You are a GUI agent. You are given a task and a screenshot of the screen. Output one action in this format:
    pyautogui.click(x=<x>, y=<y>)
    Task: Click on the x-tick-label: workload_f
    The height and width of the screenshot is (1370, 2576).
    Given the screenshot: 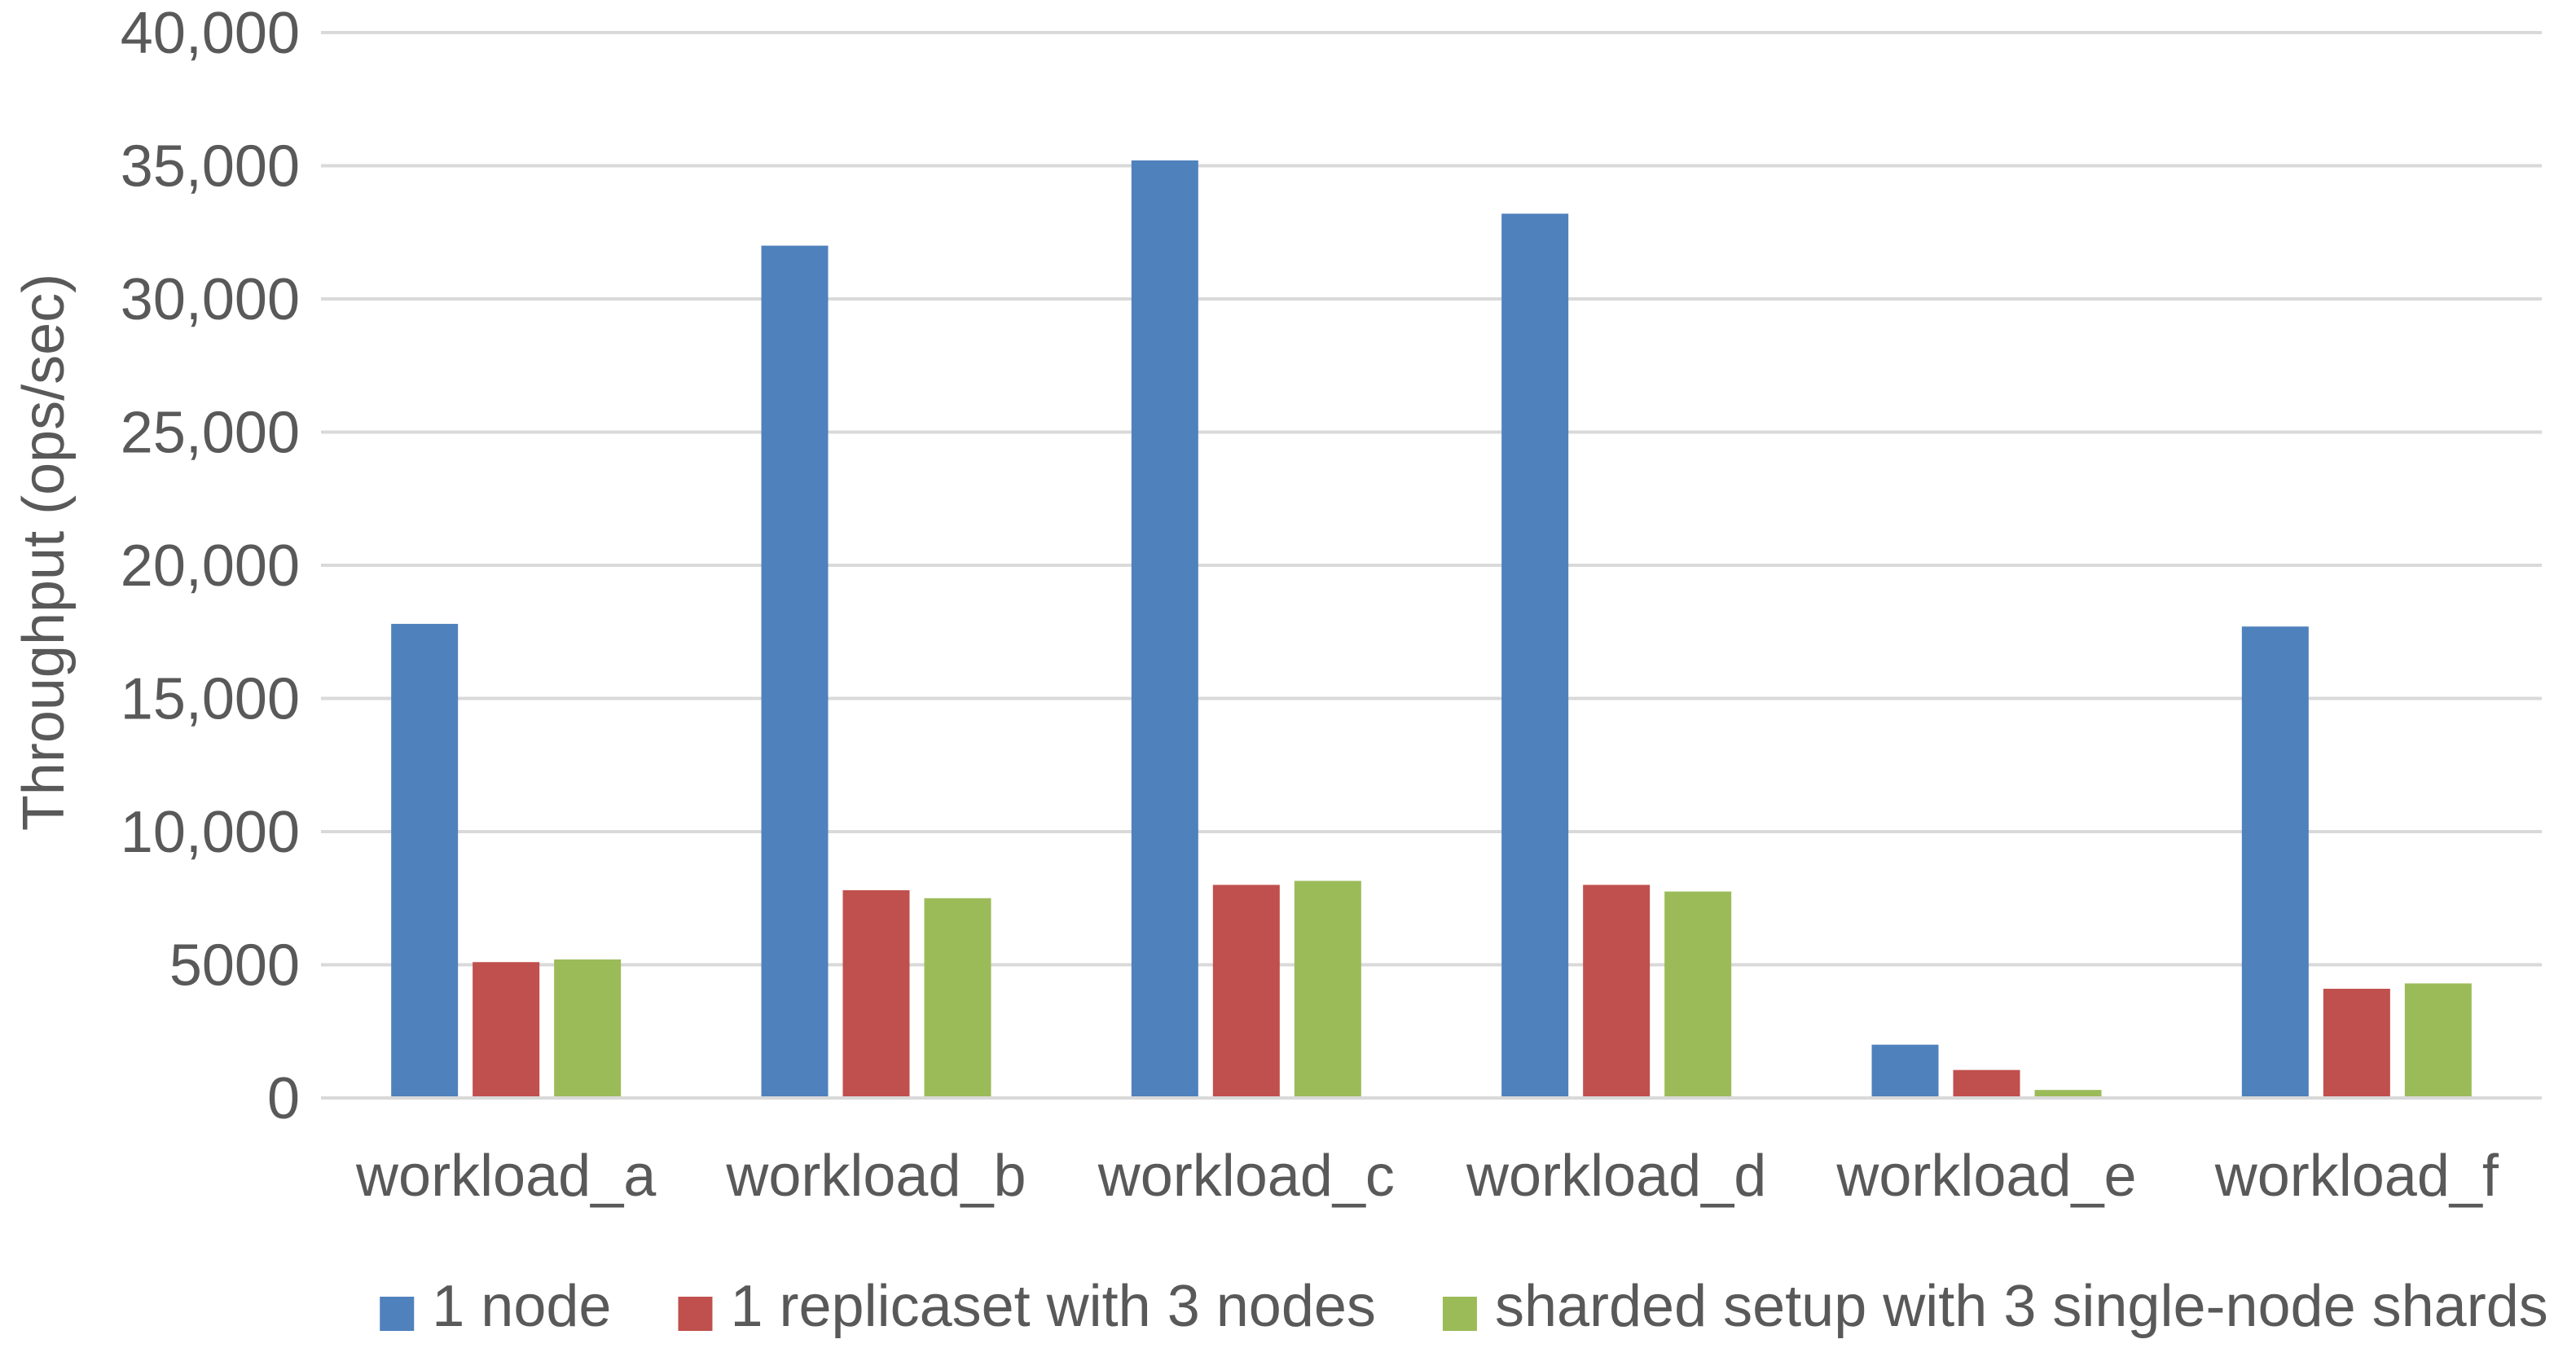 What is the action you would take?
    pyautogui.click(x=2356, y=1176)
    